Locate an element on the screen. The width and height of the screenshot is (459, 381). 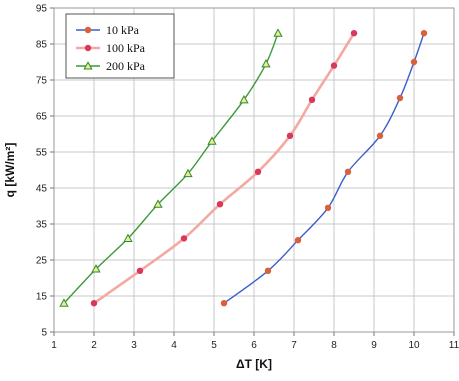
legend-box is located at coordinates (120, 46).